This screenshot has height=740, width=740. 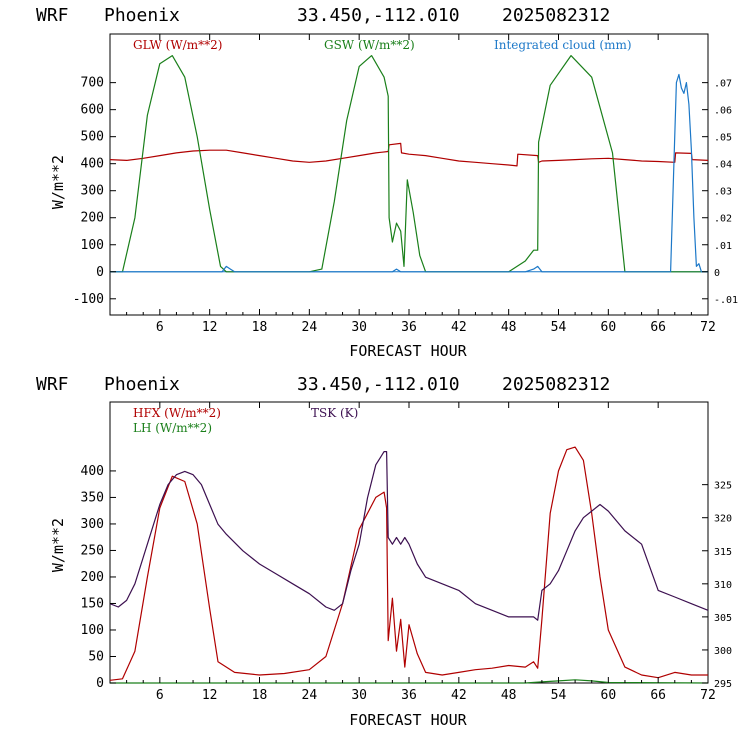 I want to click on legend-gsw: GSW (W/m**2), so click(x=369, y=45).